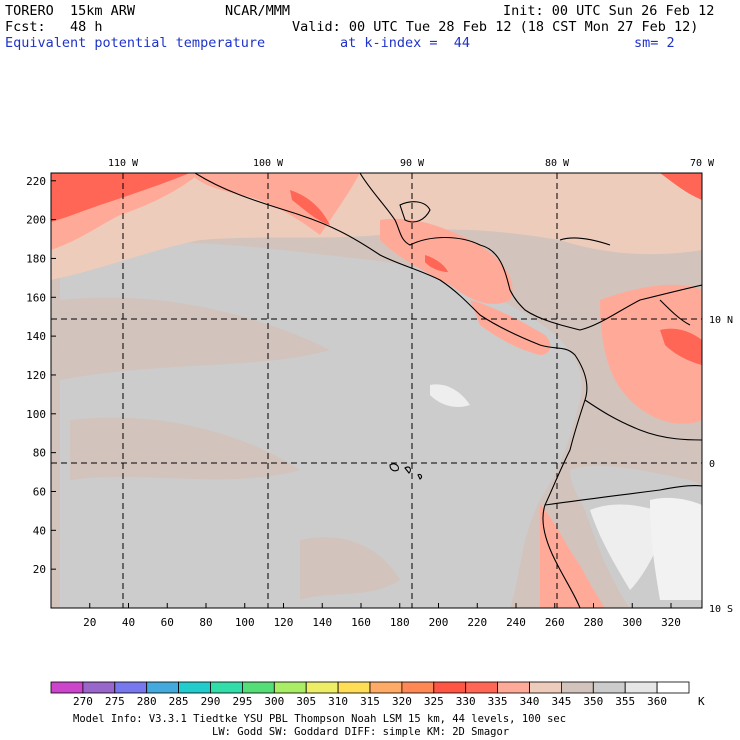 The image size is (740, 740). Describe the element at coordinates (36, 258) in the screenshot. I see `y-tick-label: 180` at that location.